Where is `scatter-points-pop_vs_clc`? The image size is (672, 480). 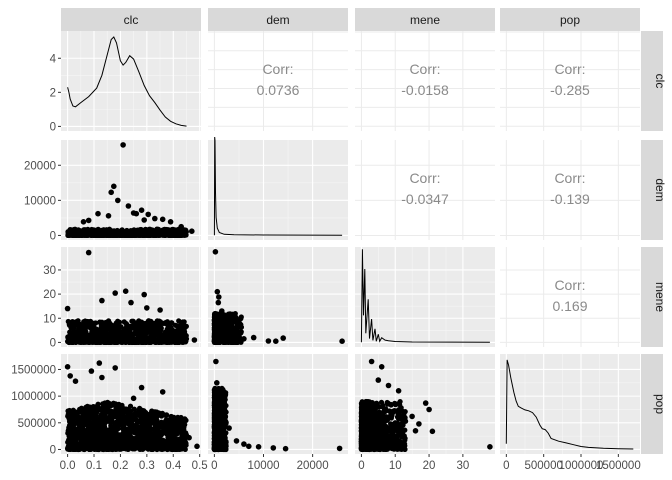 scatter-points-pop_vs_clc is located at coordinates (132, 406).